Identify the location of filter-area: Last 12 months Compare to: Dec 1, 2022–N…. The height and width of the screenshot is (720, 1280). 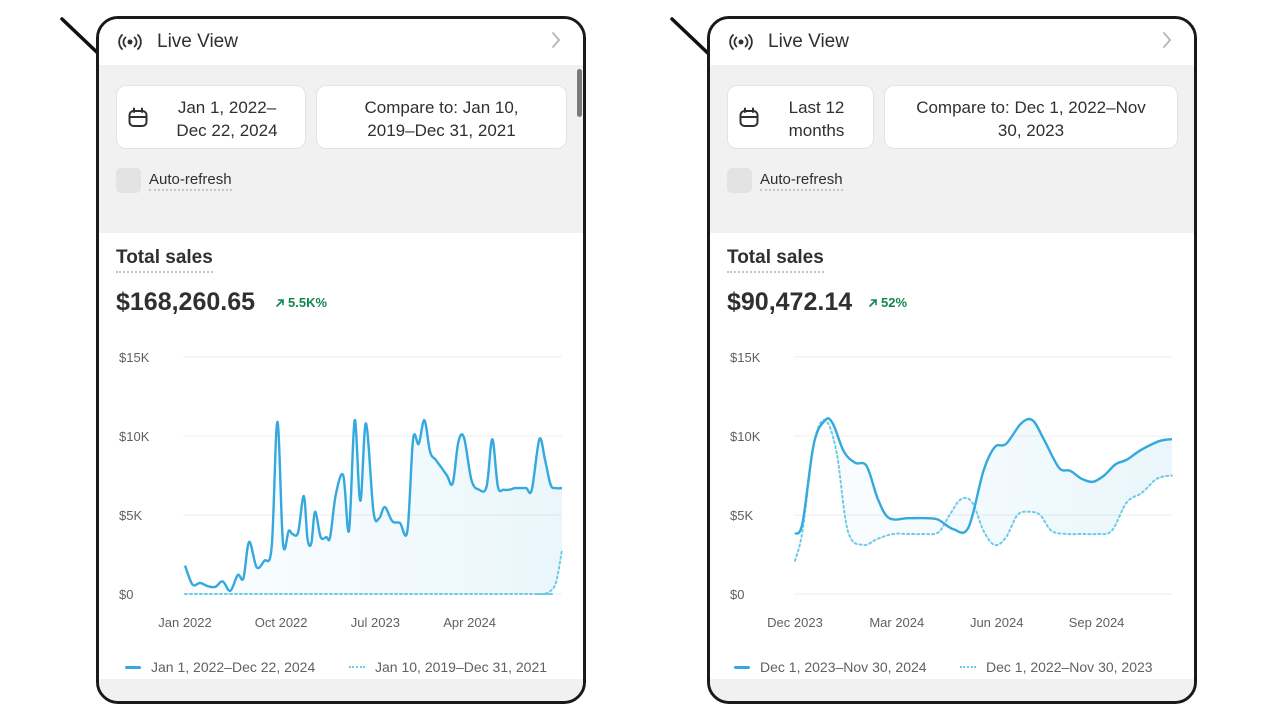
(952, 149).